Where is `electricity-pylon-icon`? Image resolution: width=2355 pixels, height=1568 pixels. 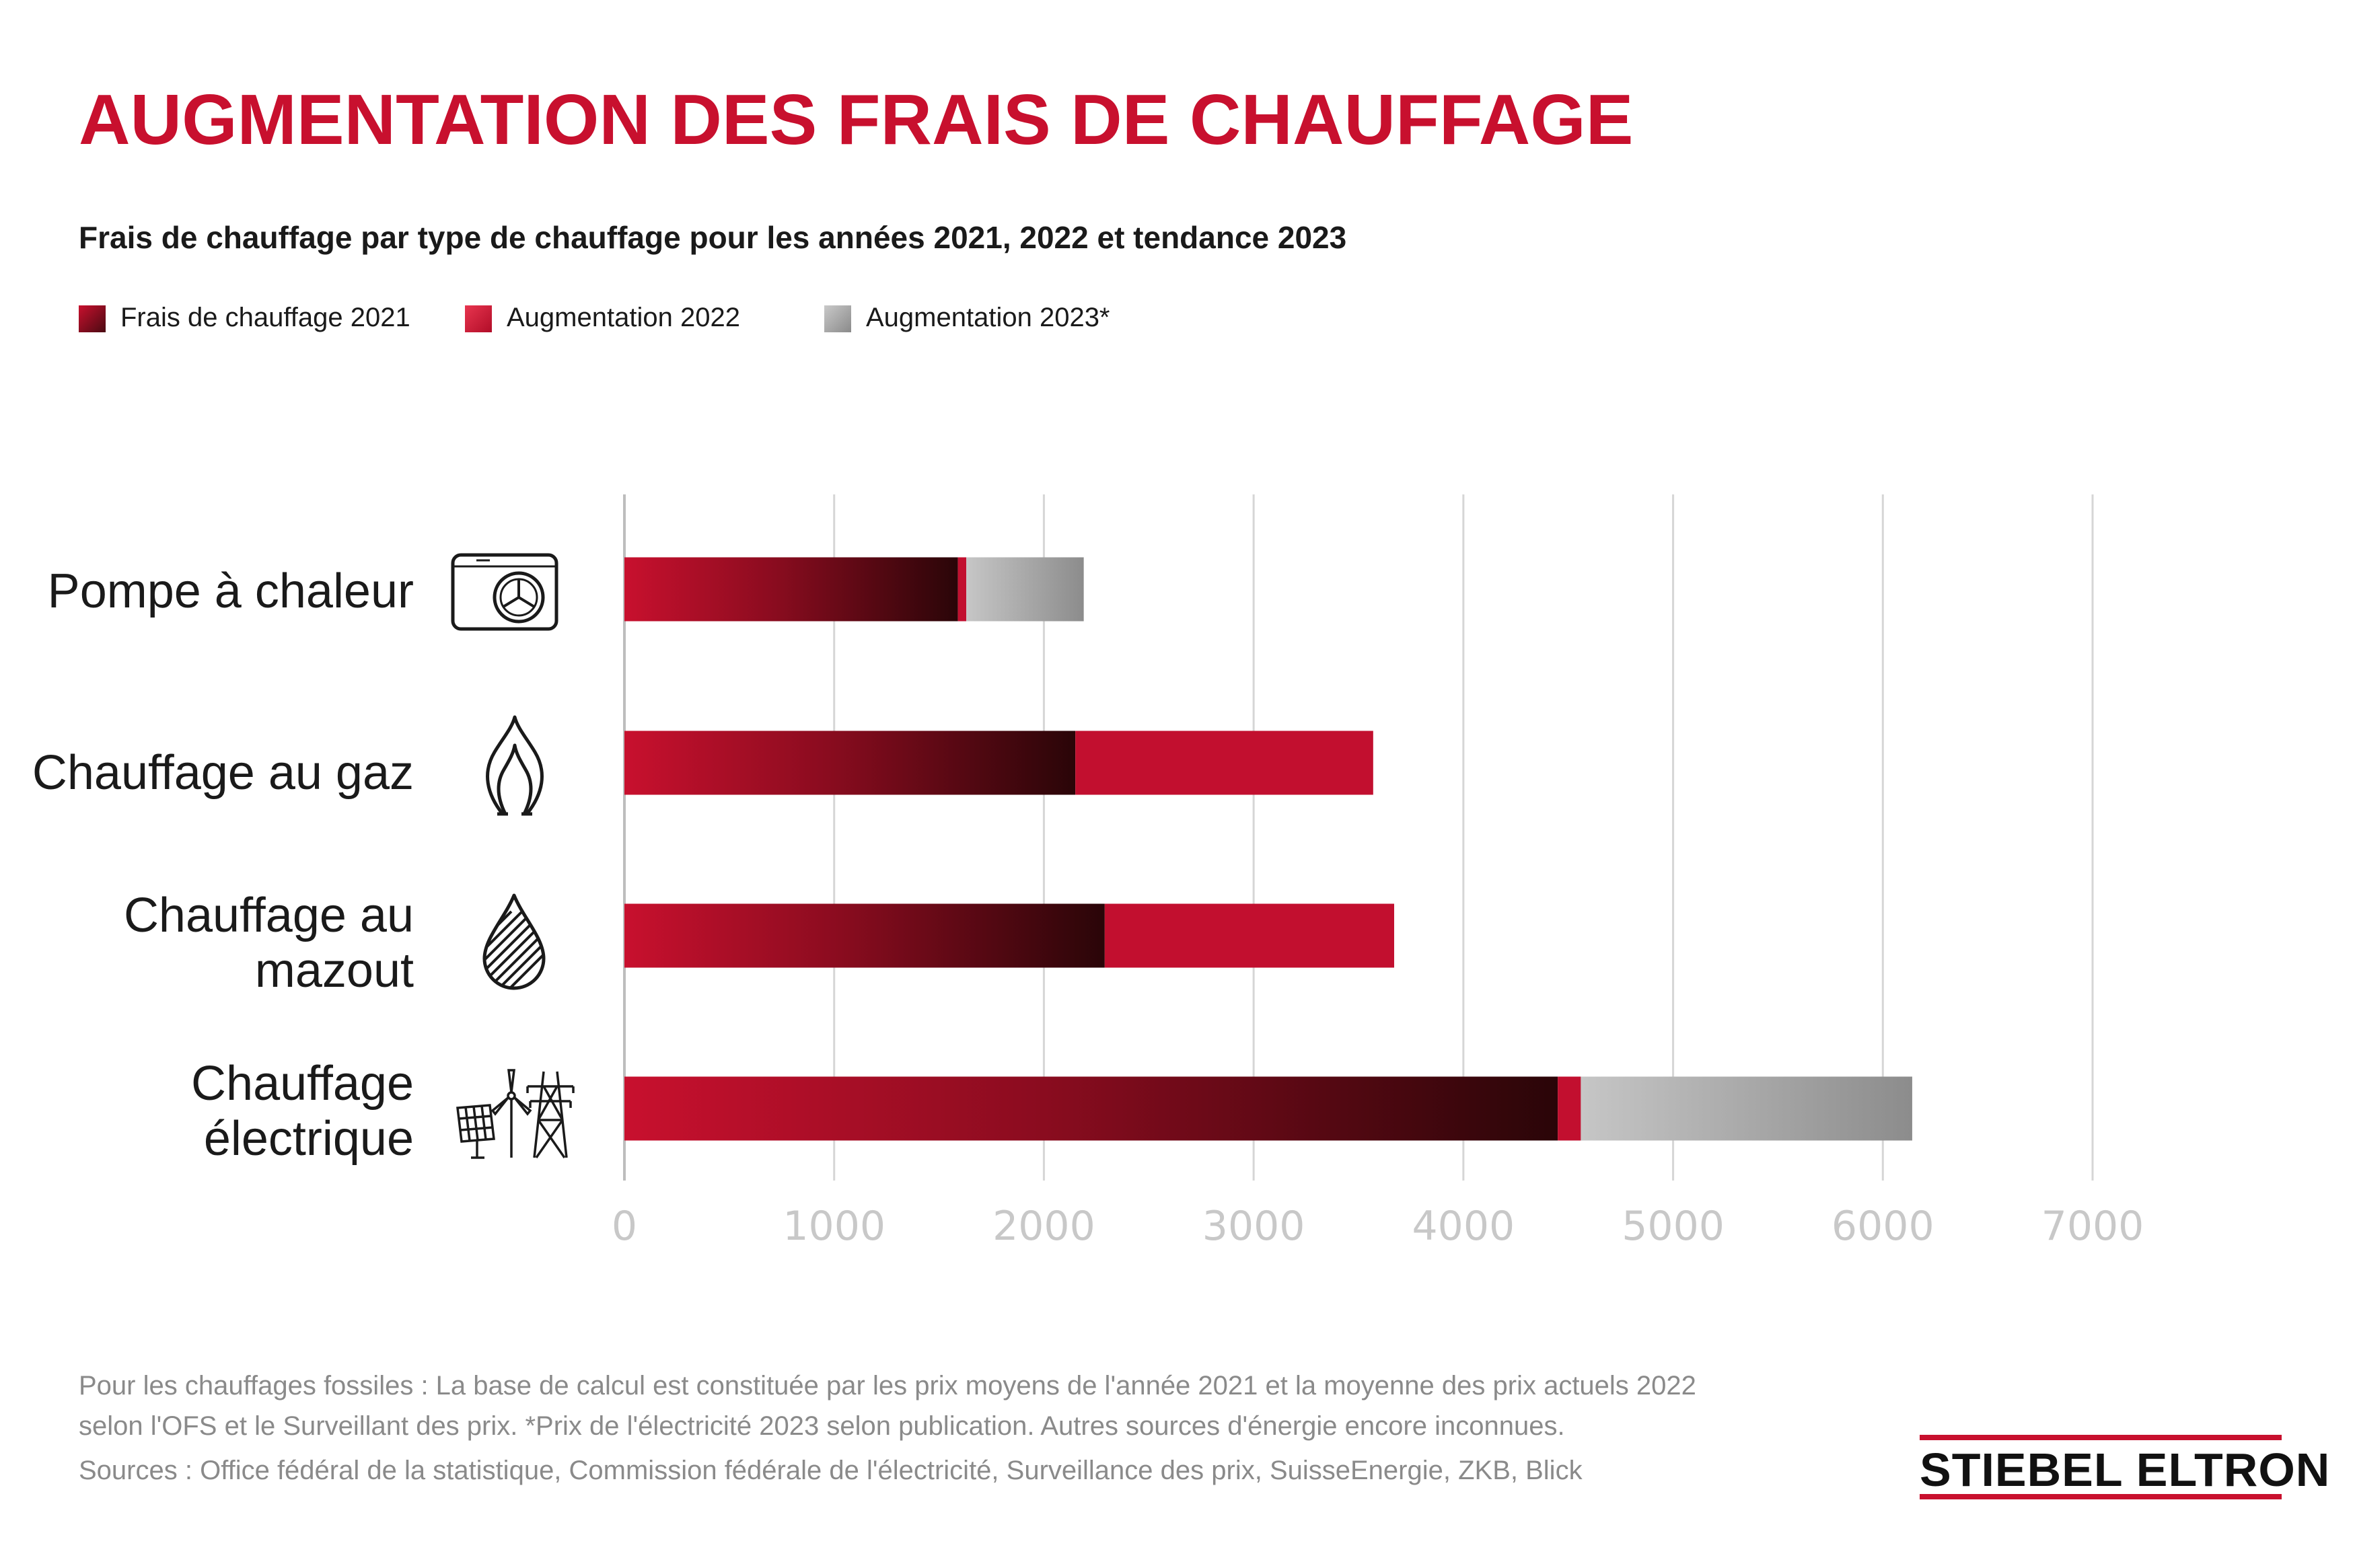 electricity-pylon-icon is located at coordinates (515, 1114).